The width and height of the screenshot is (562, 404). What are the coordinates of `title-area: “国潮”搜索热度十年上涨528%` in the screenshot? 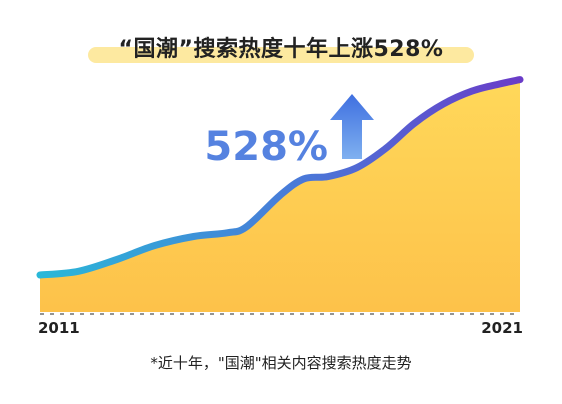 It's located at (281, 47).